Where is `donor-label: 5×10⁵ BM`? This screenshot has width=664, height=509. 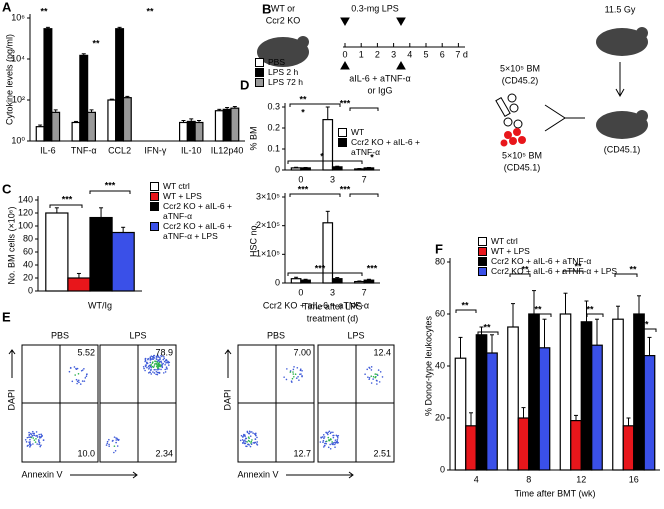 donor-label: 5×10⁵ BM is located at coordinates (520, 68).